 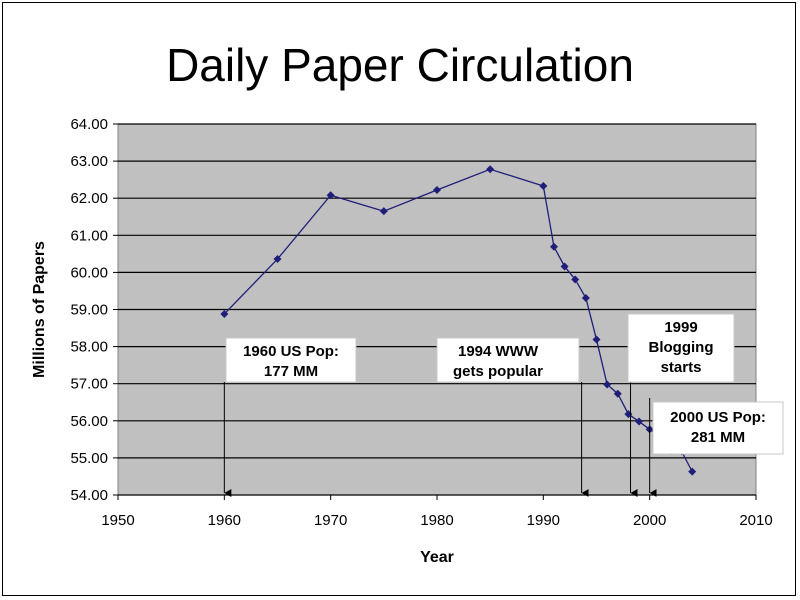 I want to click on annotation-text: starts, so click(x=681, y=367).